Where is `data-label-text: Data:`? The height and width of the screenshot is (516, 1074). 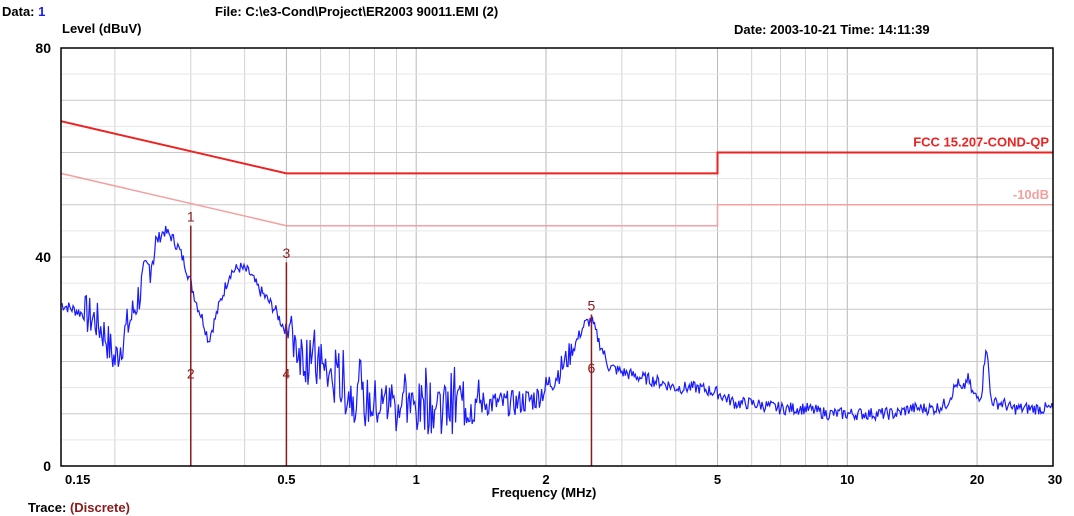
data-label-text: Data: is located at coordinates (18, 11).